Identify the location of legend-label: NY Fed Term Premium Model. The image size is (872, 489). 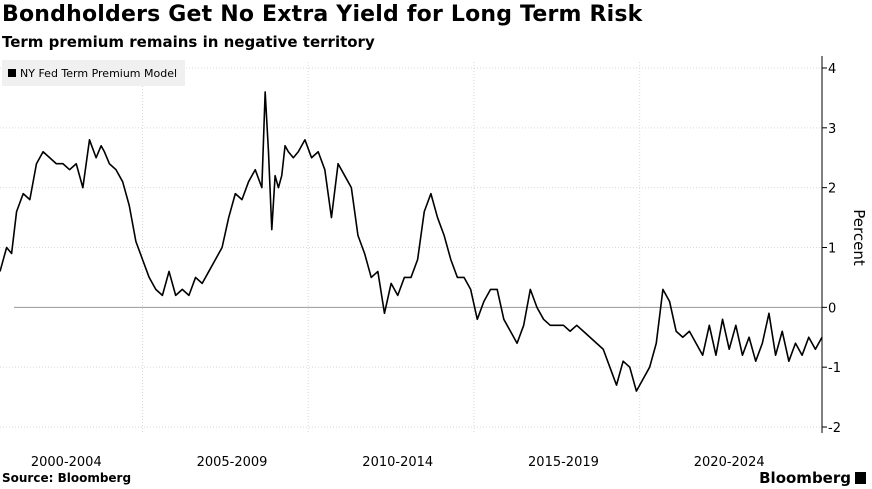
(99, 73).